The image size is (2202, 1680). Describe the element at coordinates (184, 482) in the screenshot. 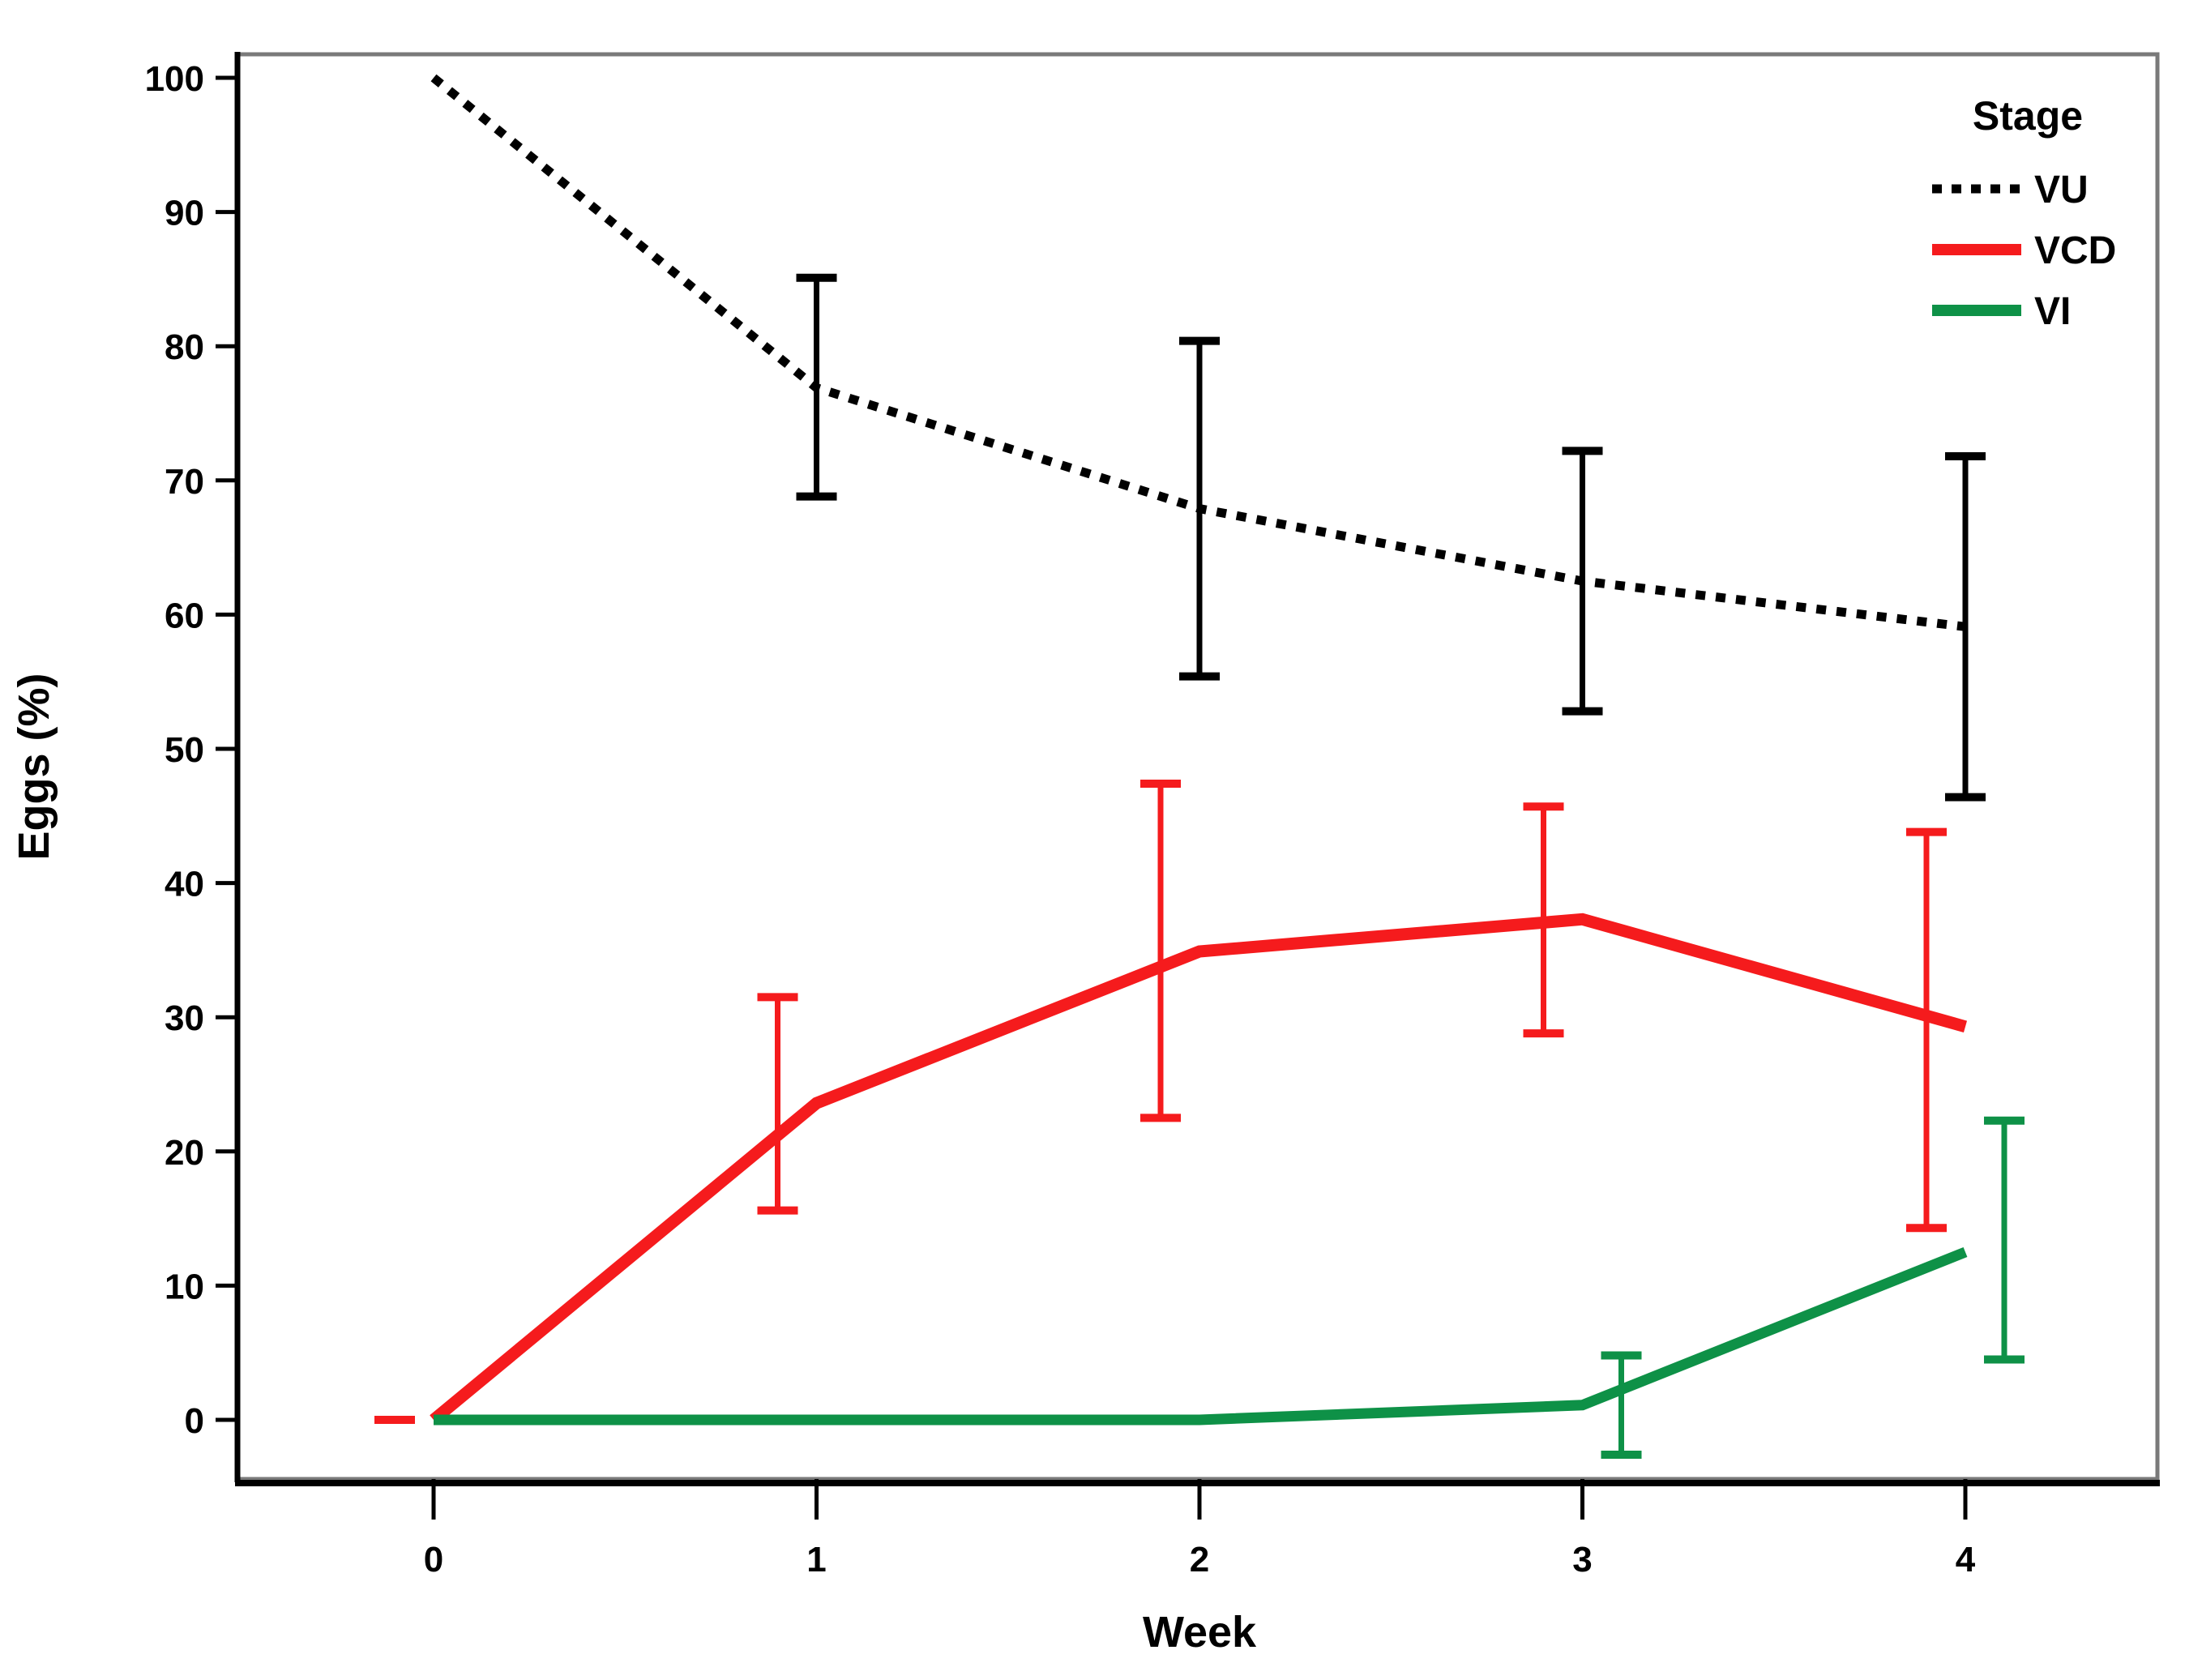

I see `y-tick-label: 70` at that location.